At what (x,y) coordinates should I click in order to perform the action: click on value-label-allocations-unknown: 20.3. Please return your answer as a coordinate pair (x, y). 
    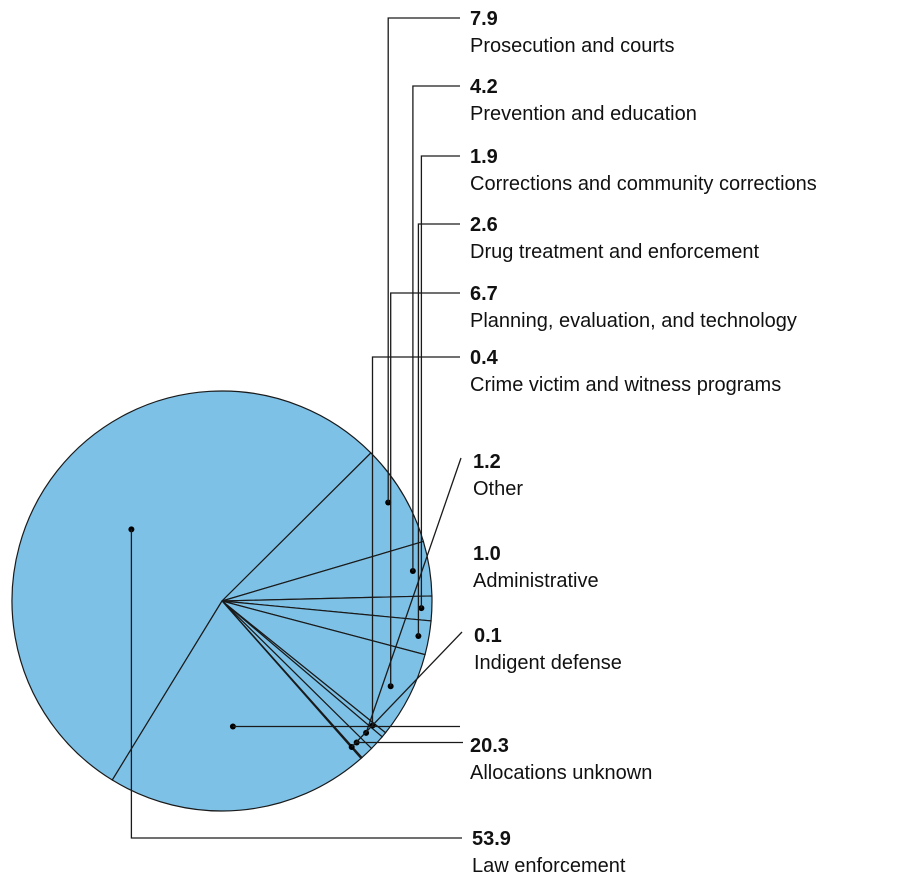
    Looking at the image, I should click on (489, 746).